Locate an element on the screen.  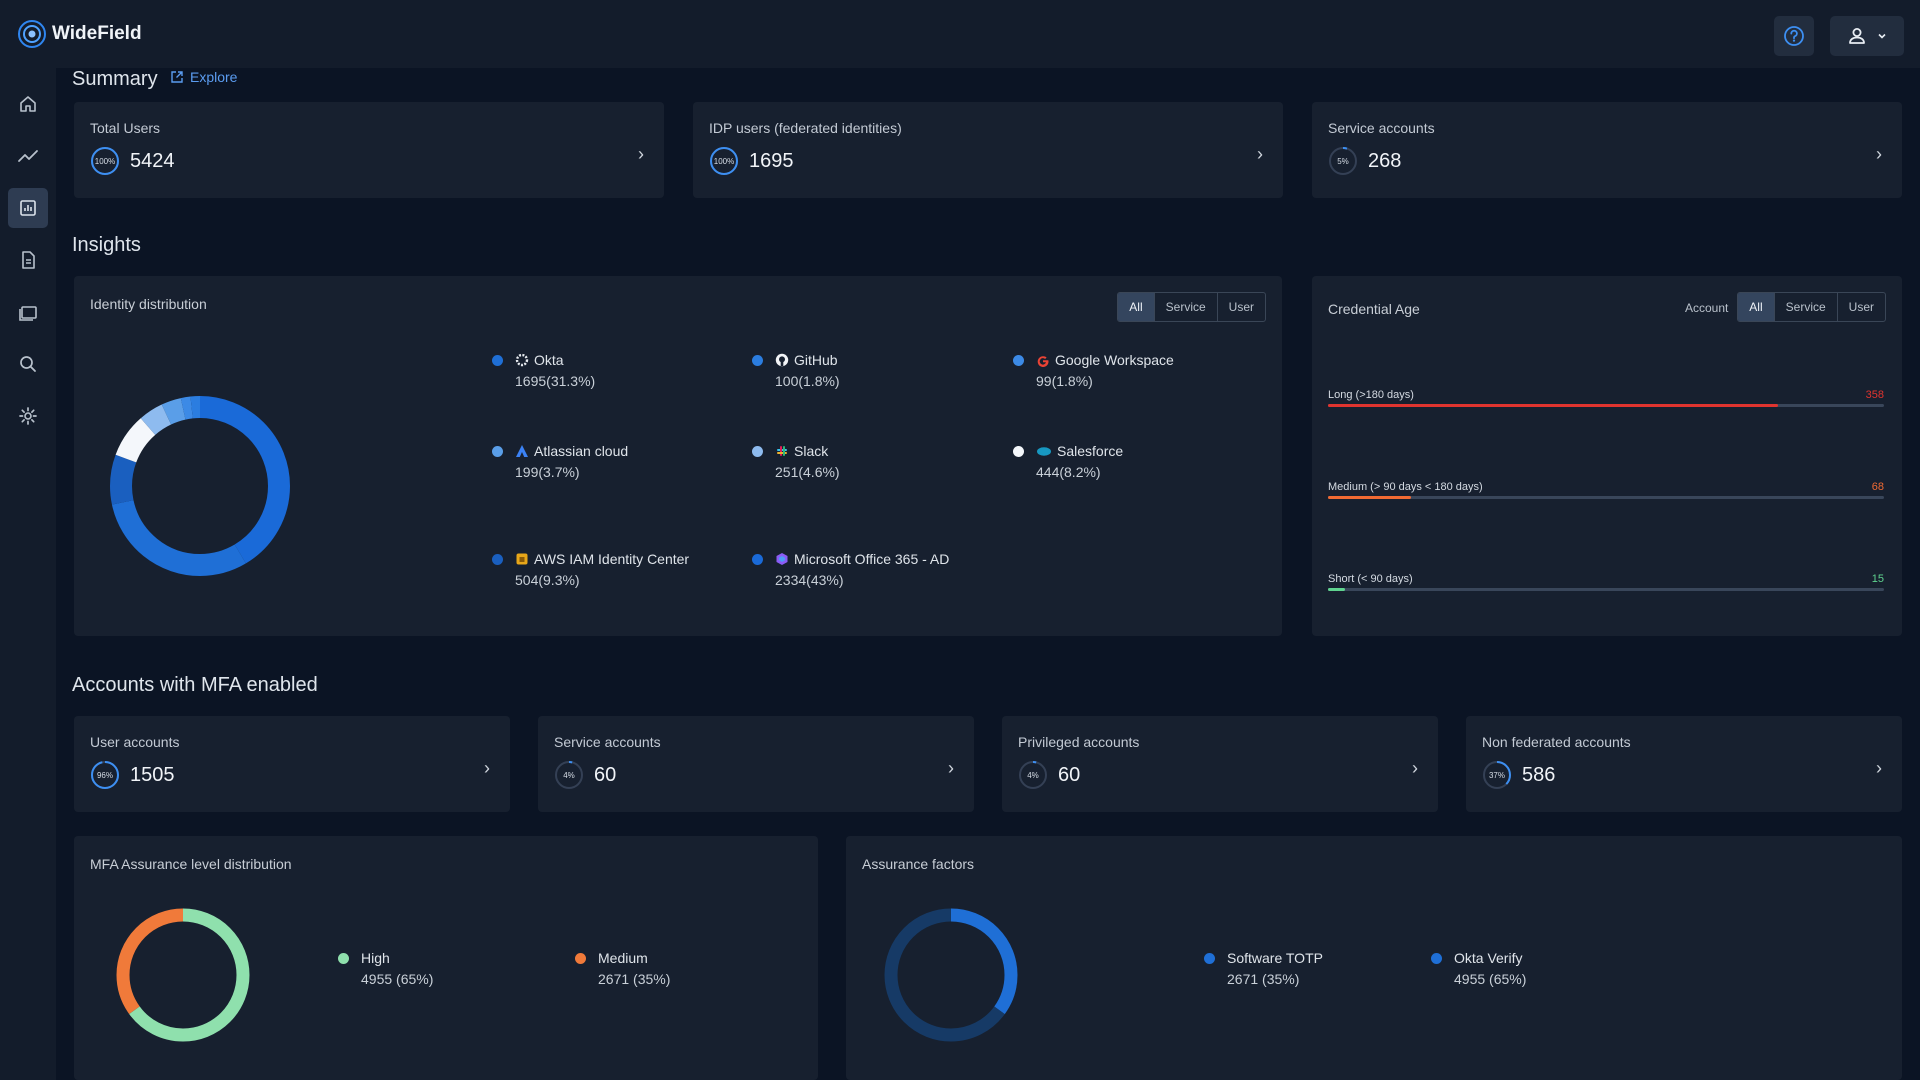
legend-item-okta-verify: Okta Verify 4955 (65%) is located at coordinates (1478, 968).